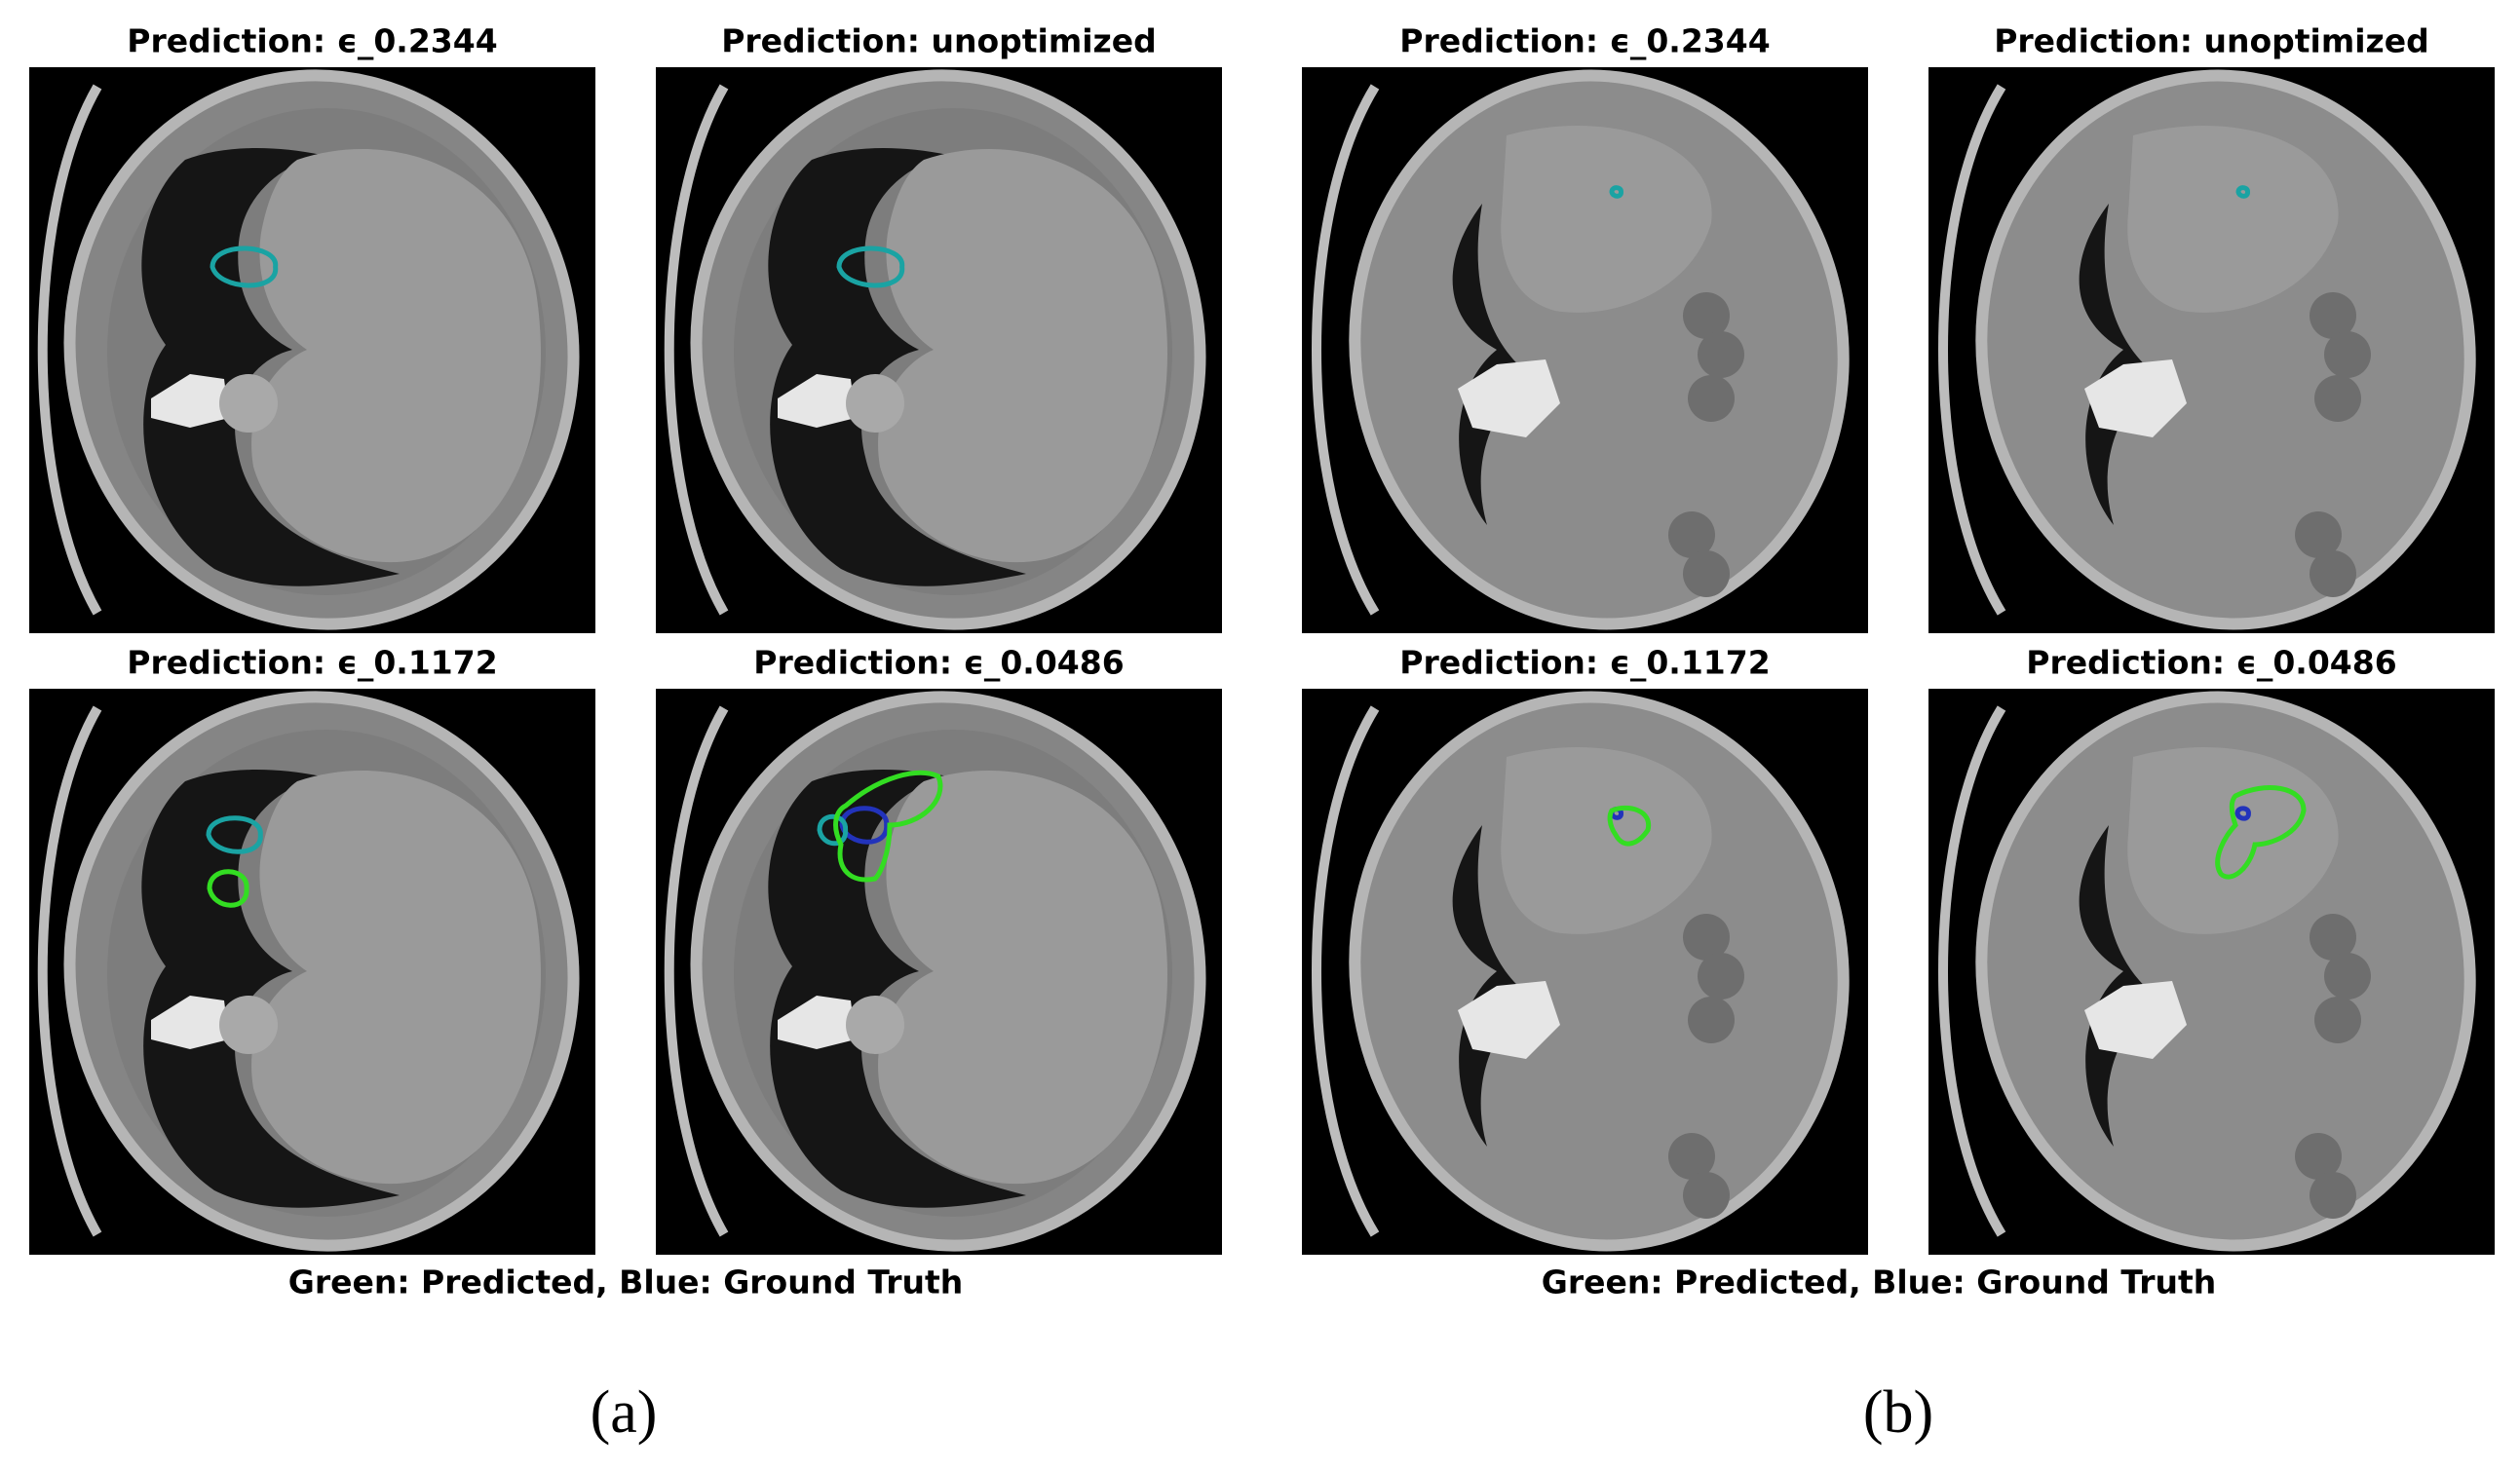 This screenshot has height=1471, width=2520. I want to click on subfigure-label: (a), so click(624, 1412).